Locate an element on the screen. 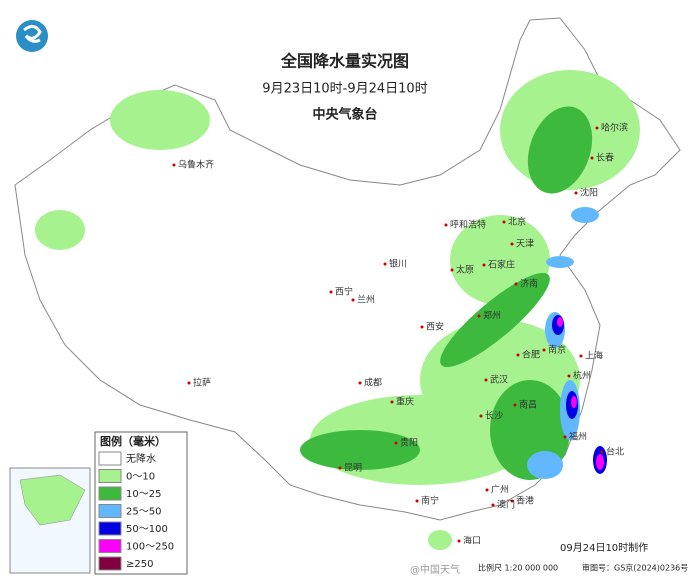 The width and height of the screenshot is (690, 582). city-label: 石家庄 is located at coordinates (501, 265).